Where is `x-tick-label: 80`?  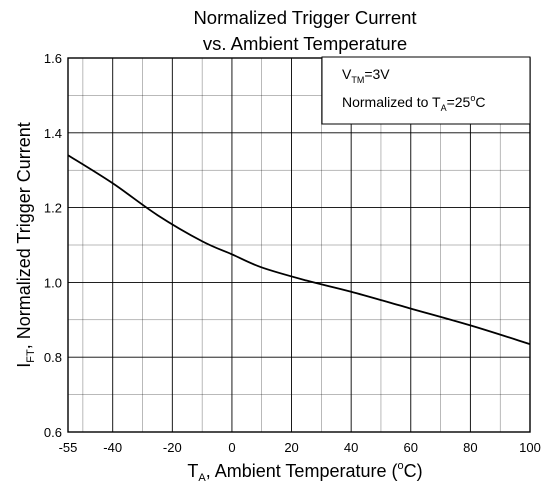 x-tick-label: 80 is located at coordinates (470, 447).